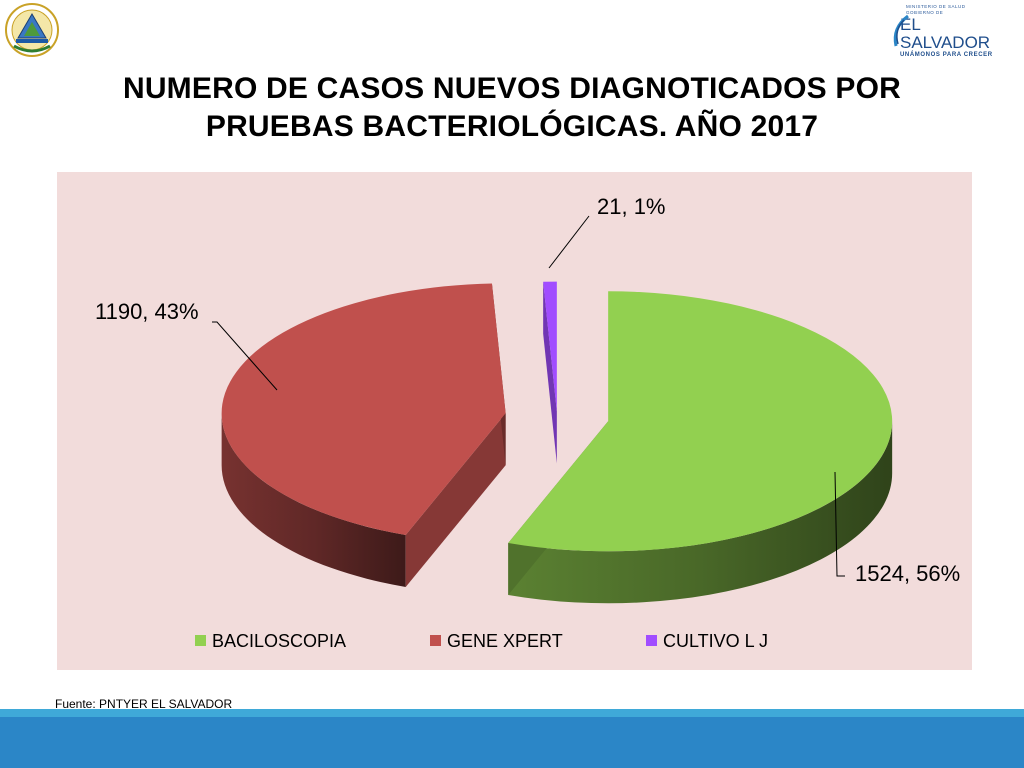 This screenshot has width=1024, height=768. I want to click on country-text: EL SALVADOR, so click(945, 33).